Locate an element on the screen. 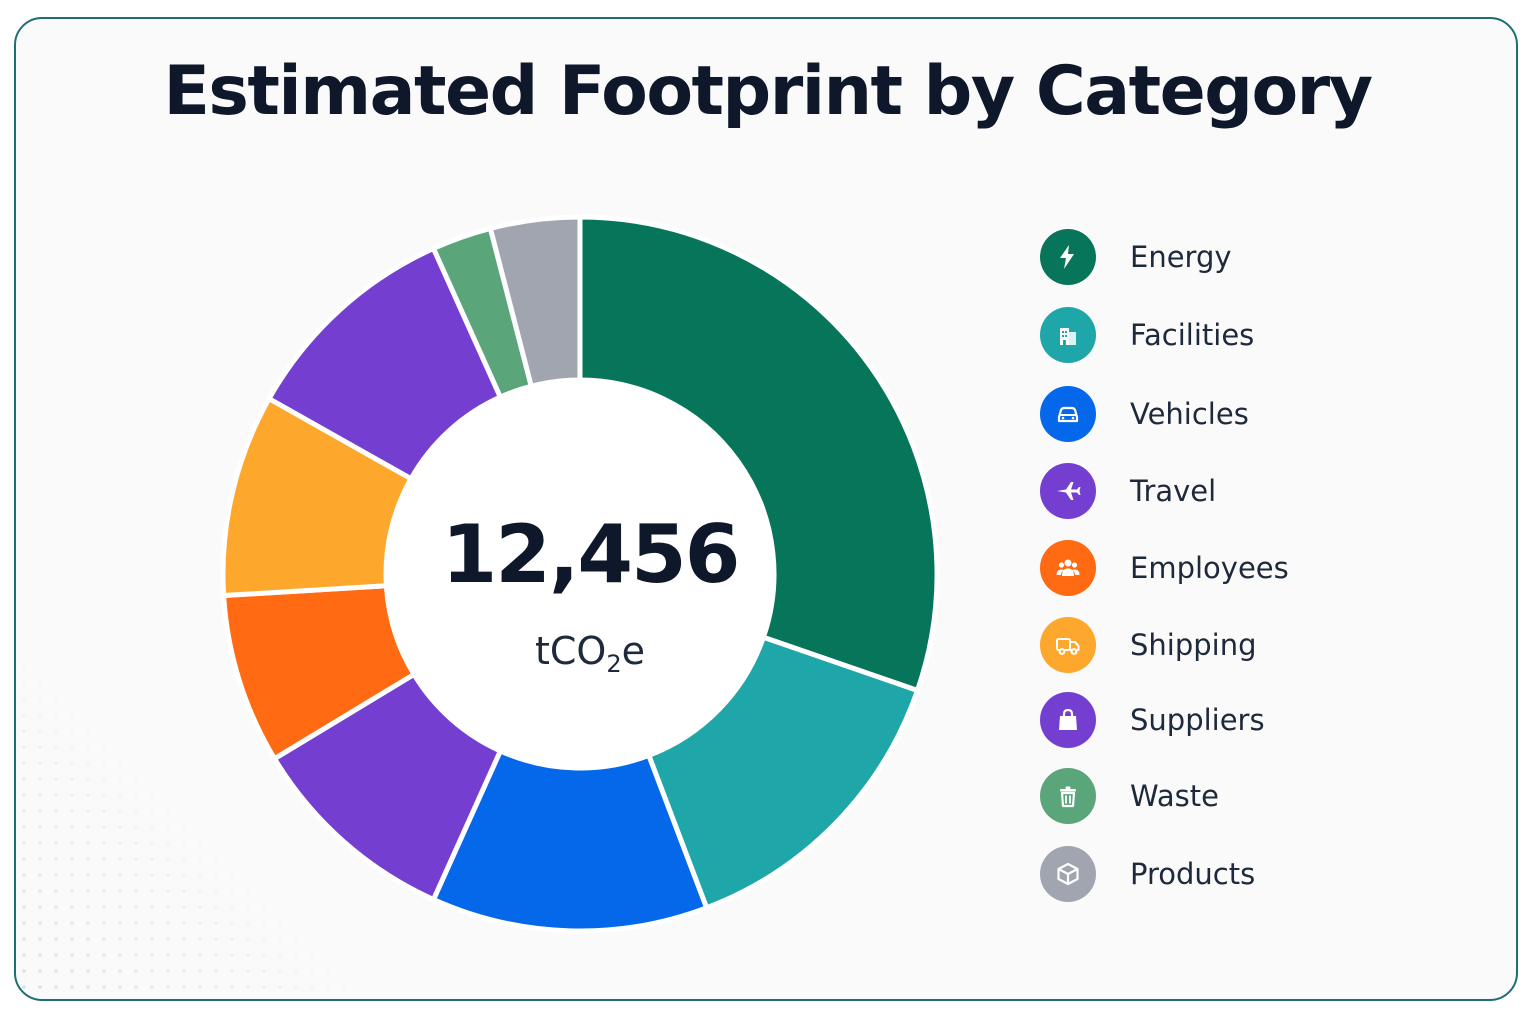 The image size is (1535, 1024). truck-icon is located at coordinates (1068, 645).